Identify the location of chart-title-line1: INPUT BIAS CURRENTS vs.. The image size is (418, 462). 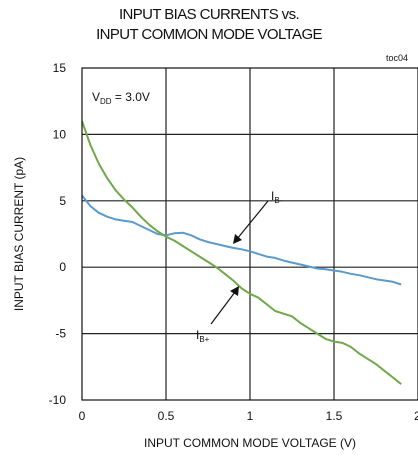
(209, 14).